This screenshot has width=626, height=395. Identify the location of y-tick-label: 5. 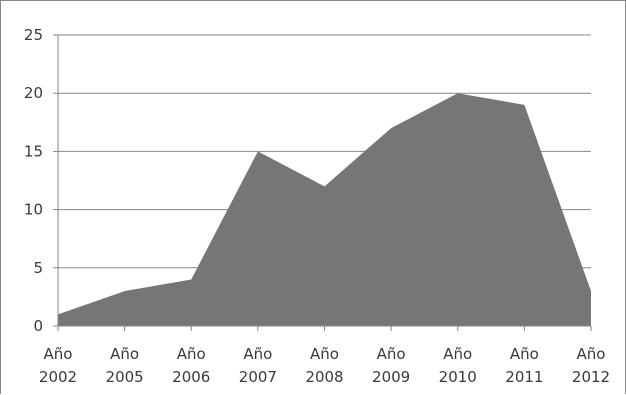
(38, 268).